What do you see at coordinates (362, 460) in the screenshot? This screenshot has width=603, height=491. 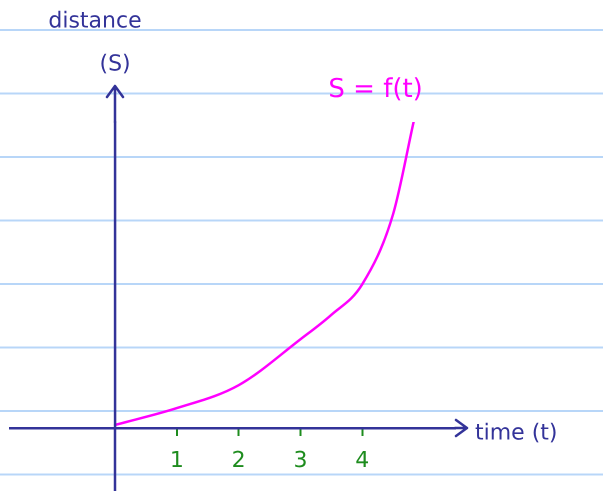 I see `x-tick-label: 4` at bounding box center [362, 460].